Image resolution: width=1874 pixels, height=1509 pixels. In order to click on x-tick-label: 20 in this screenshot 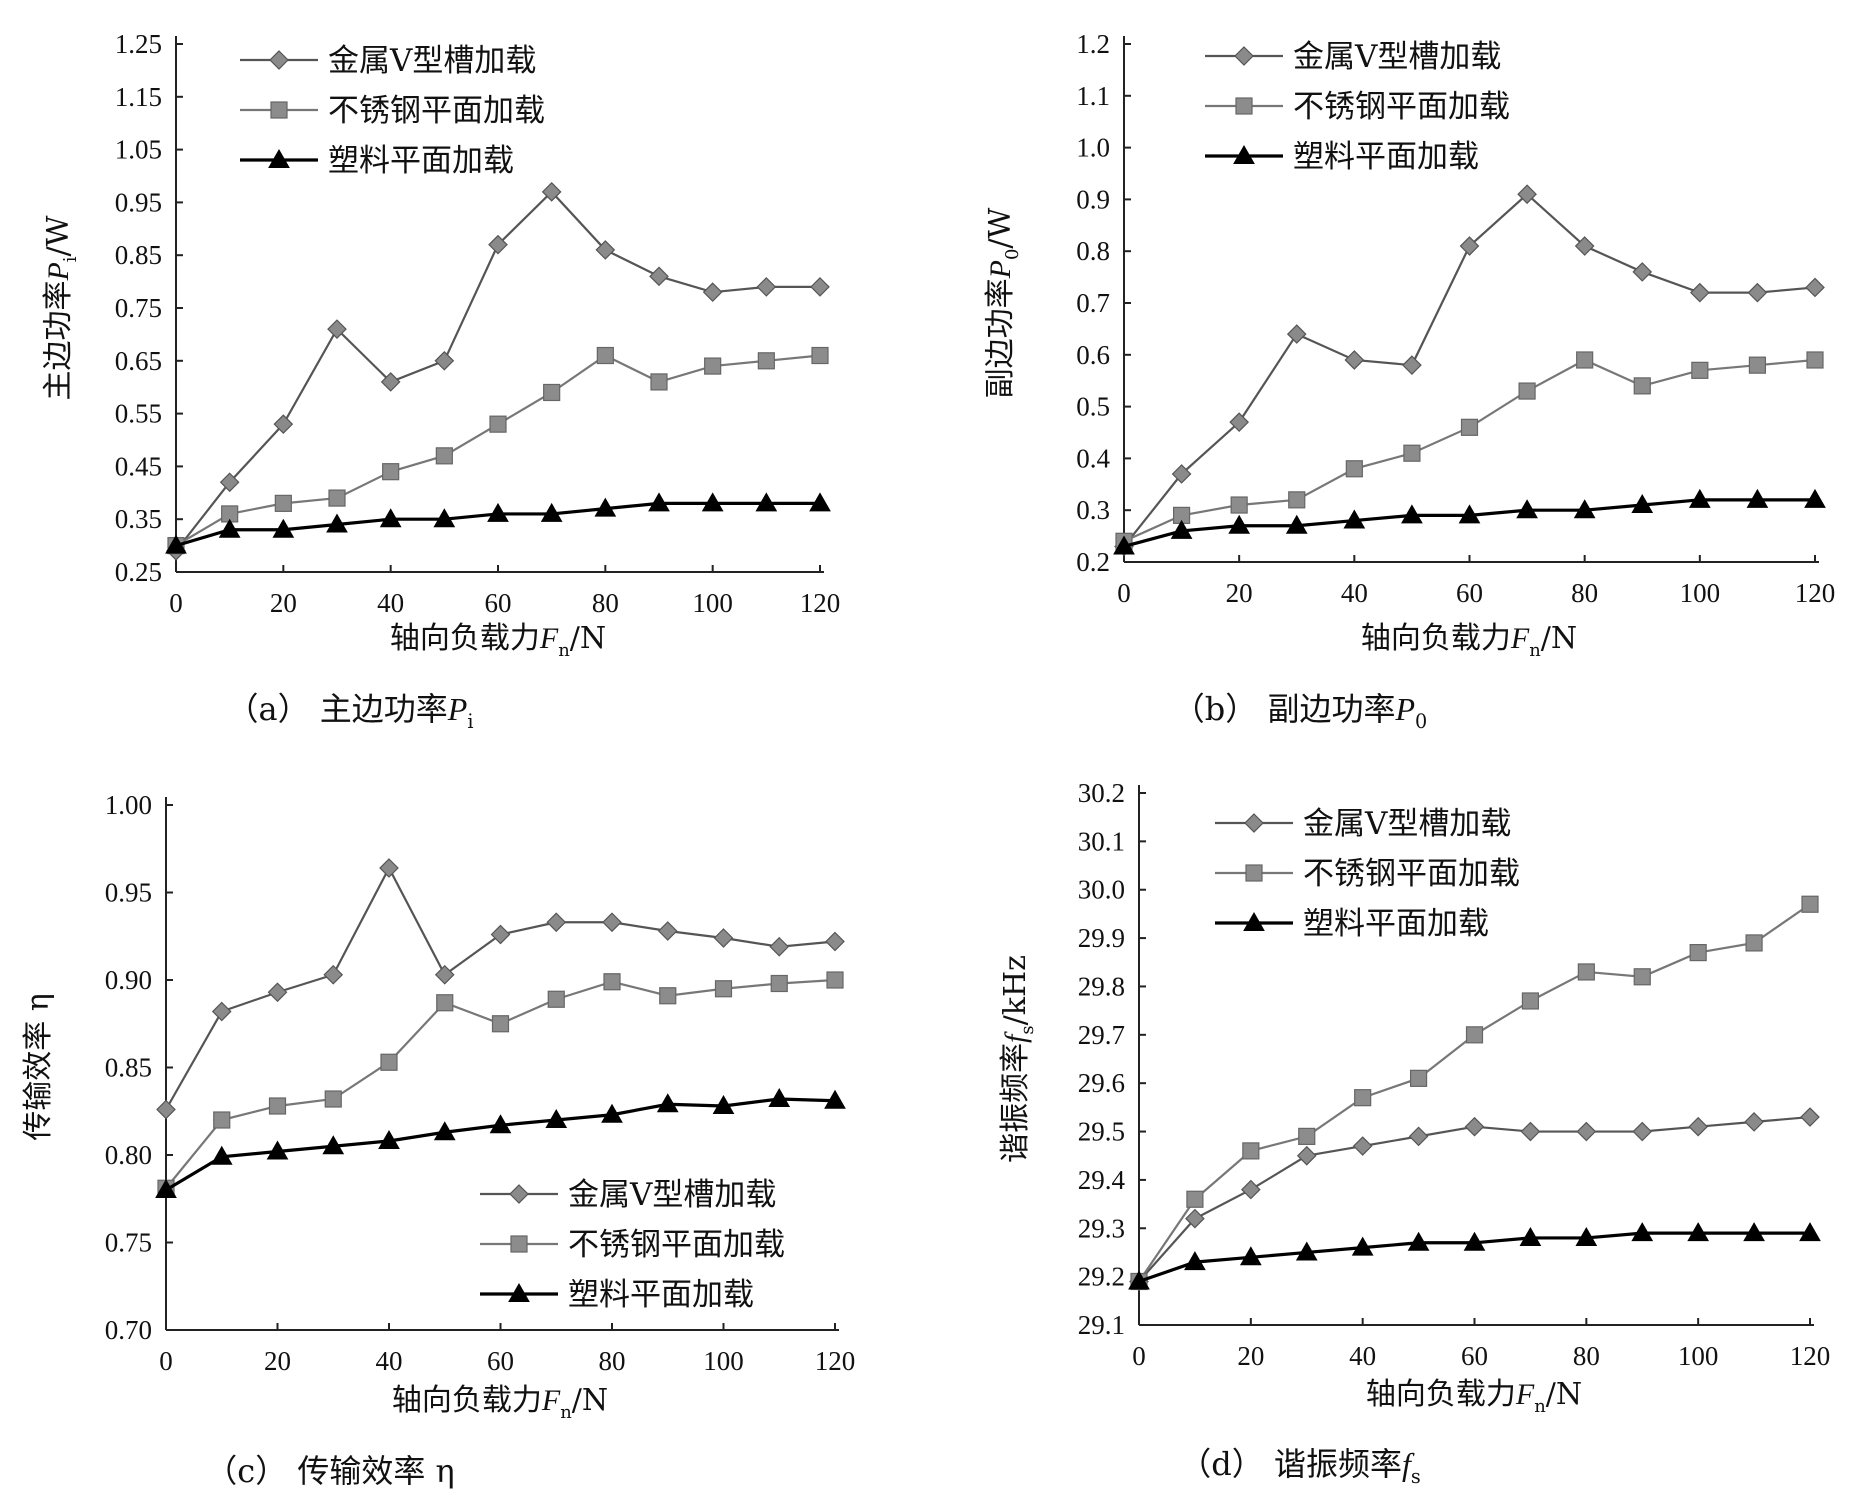, I will do `click(1239, 593)`.